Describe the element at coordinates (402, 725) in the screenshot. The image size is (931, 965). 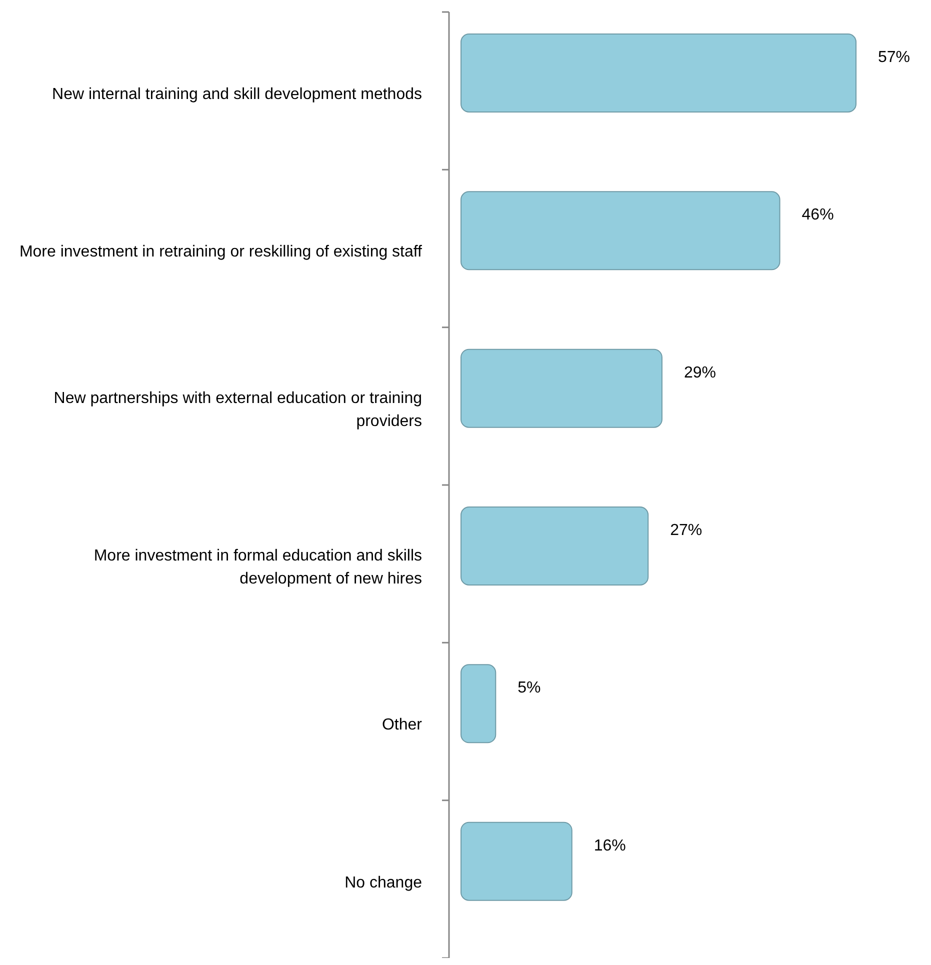
I see `y-tick-label: Other` at that location.